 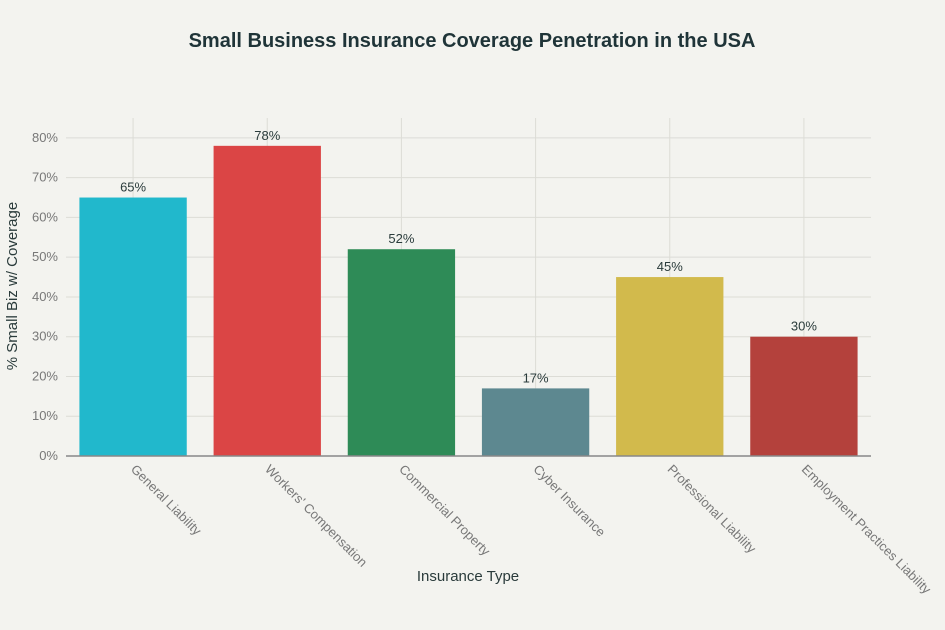 I want to click on y-tick-label: 50%, so click(x=45, y=256).